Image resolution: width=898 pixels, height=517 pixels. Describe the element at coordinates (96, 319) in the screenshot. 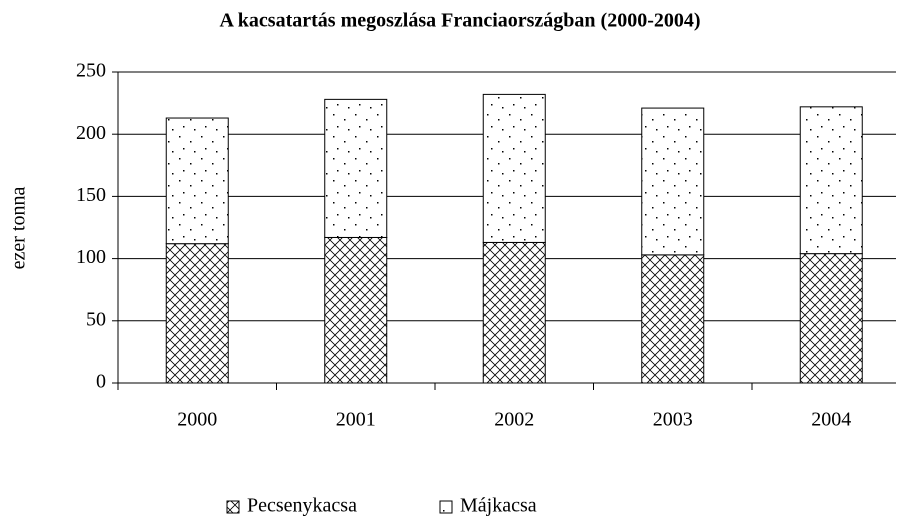

I see `y-tick-label: 50` at that location.